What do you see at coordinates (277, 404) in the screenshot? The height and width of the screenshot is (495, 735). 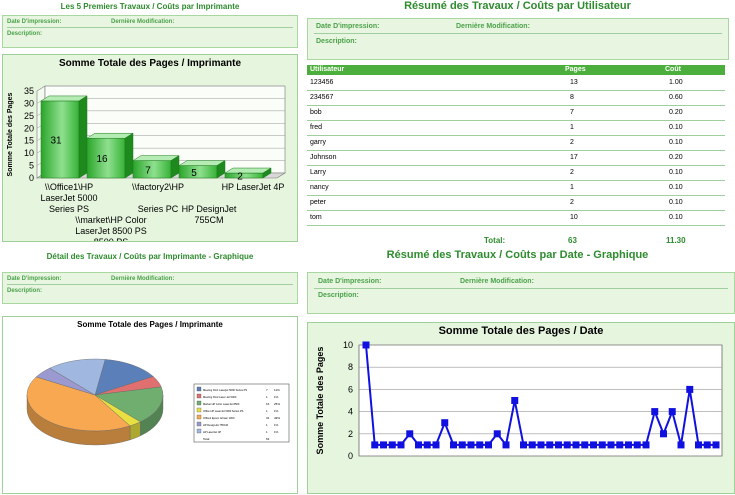 I see `legend-percent: 25%` at bounding box center [277, 404].